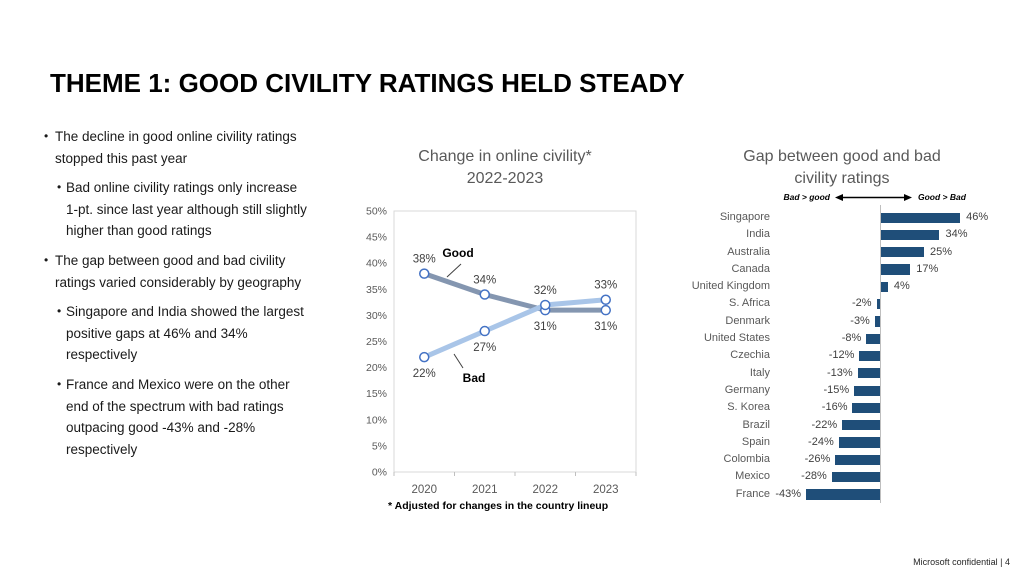  I want to click on bar-category-label: Brazil, so click(756, 424).